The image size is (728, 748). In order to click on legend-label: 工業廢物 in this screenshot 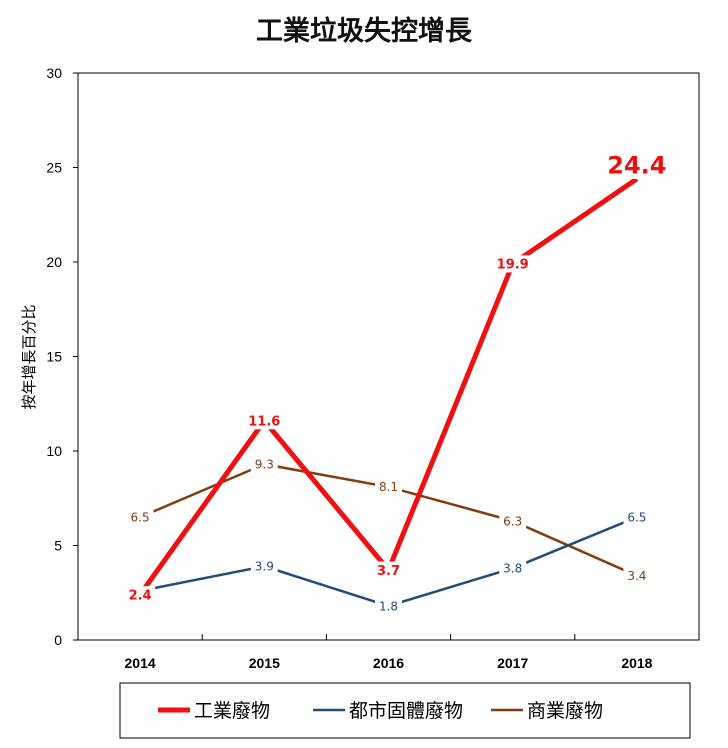, I will do `click(232, 711)`.